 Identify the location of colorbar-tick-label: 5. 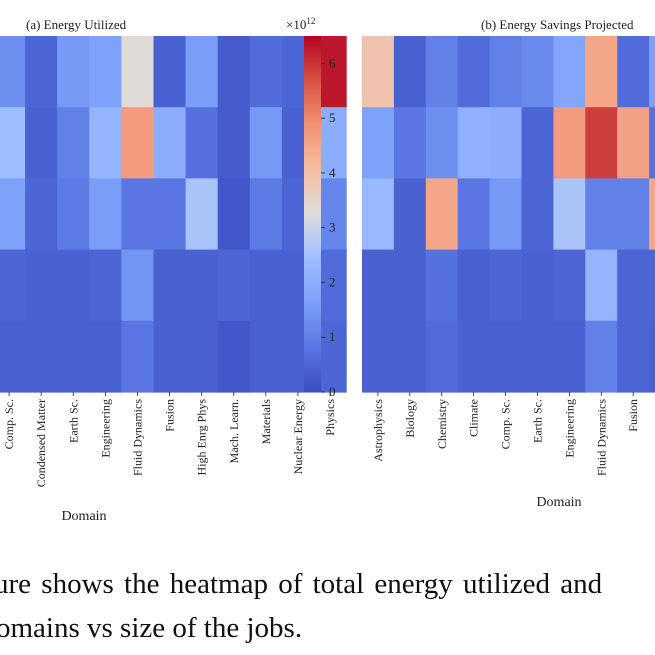
(332, 117).